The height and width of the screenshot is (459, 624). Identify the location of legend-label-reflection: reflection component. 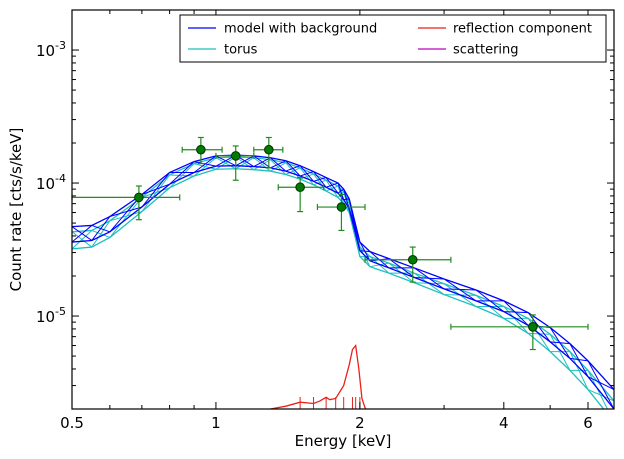
(522, 29).